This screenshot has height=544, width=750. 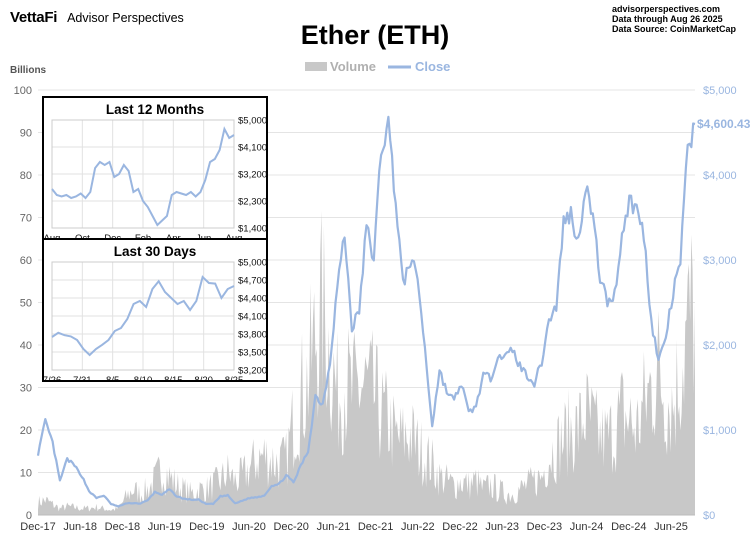 What do you see at coordinates (122, 527) in the screenshot?
I see `x-tick-label: Dec-18` at bounding box center [122, 527].